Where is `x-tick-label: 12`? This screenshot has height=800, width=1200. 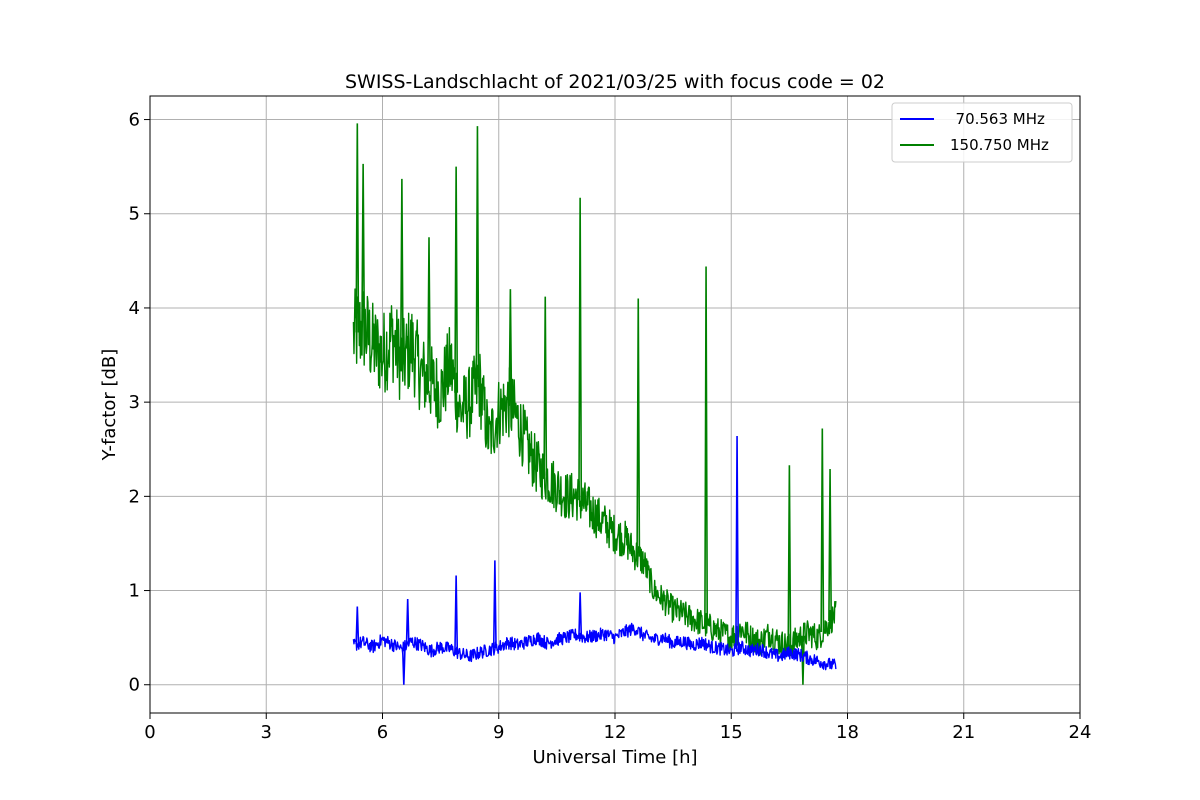 x-tick-label: 12 is located at coordinates (615, 732).